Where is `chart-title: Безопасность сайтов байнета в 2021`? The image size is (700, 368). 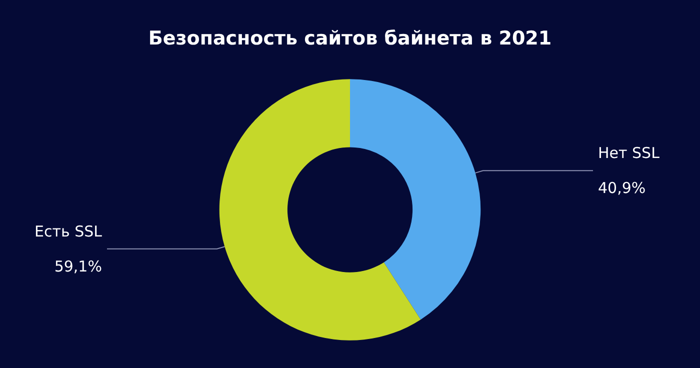
chart-title: Безопасность сайтов байнета в 2021 is located at coordinates (350, 39).